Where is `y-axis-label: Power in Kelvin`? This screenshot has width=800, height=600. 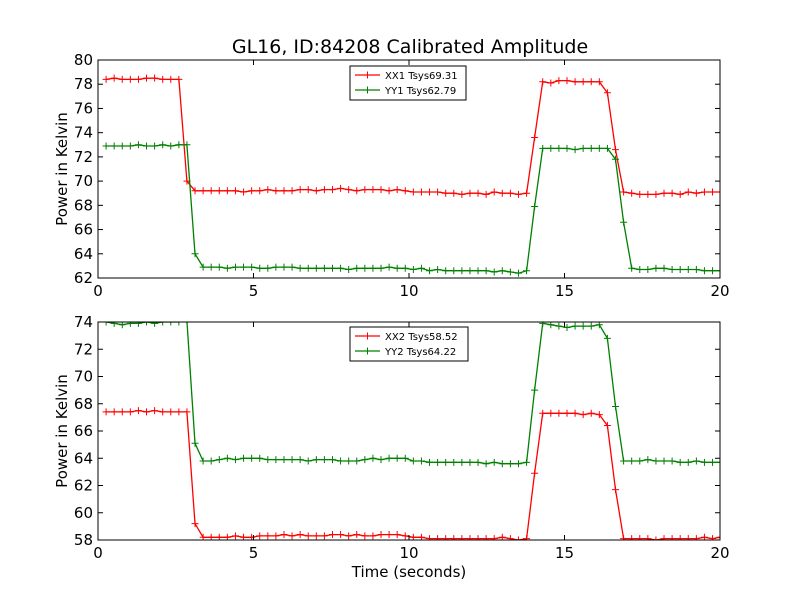
y-axis-label: Power in Kelvin is located at coordinates (62, 431).